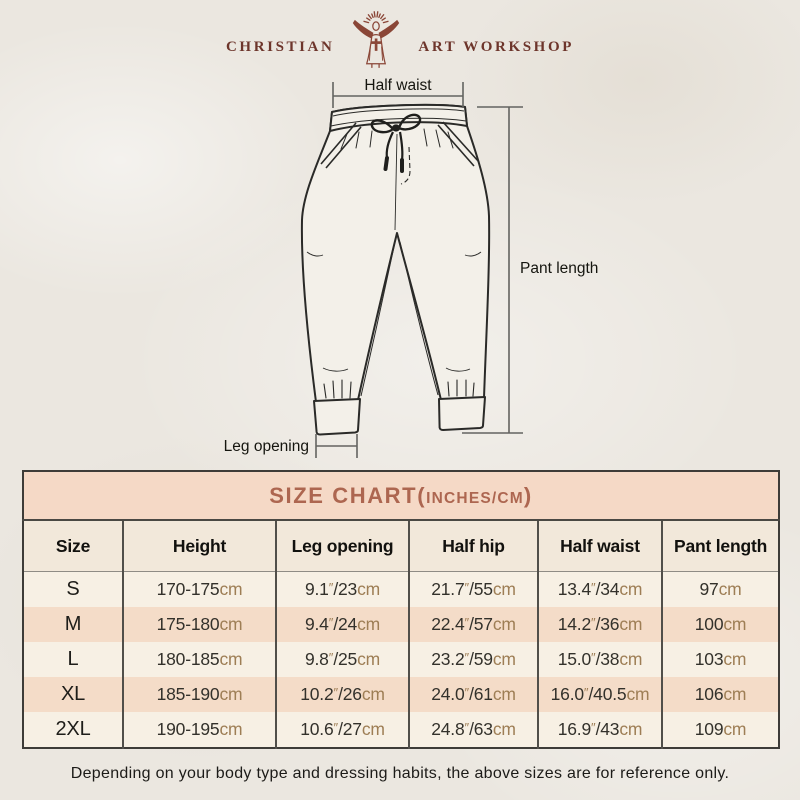 The image size is (800, 800). I want to click on title-main: SIZE CHART, so click(343, 495).